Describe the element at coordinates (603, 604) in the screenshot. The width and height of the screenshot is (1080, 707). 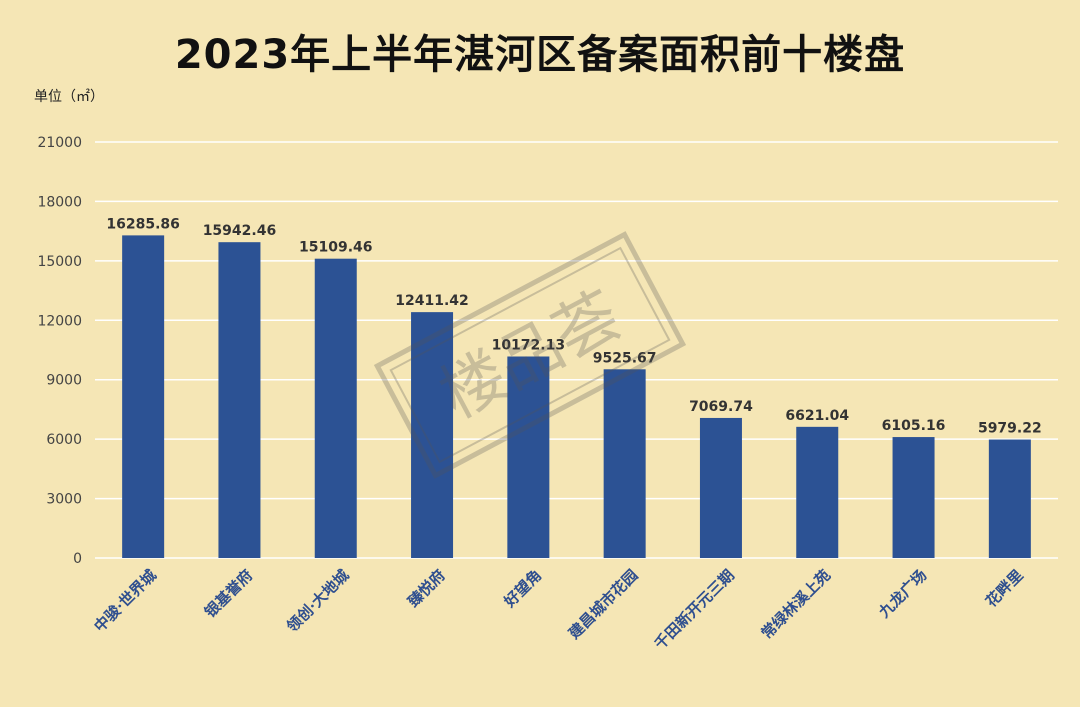
I see `category-label: 建昌城市花园` at that location.